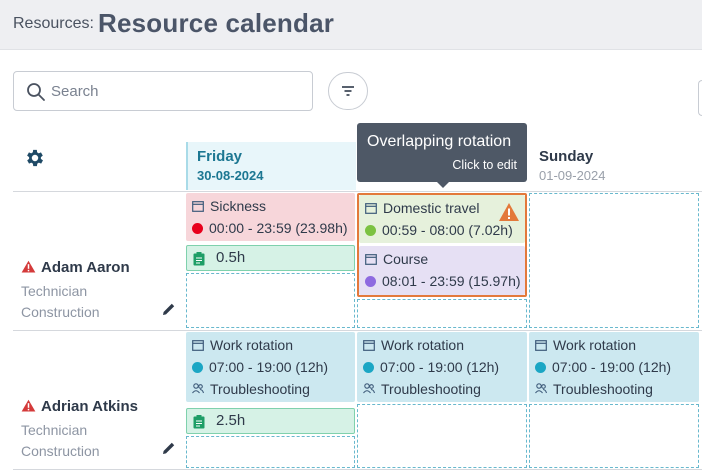  Describe the element at coordinates (85, 267) in the screenshot. I see `resource-name-text: Adam Aaron` at that location.